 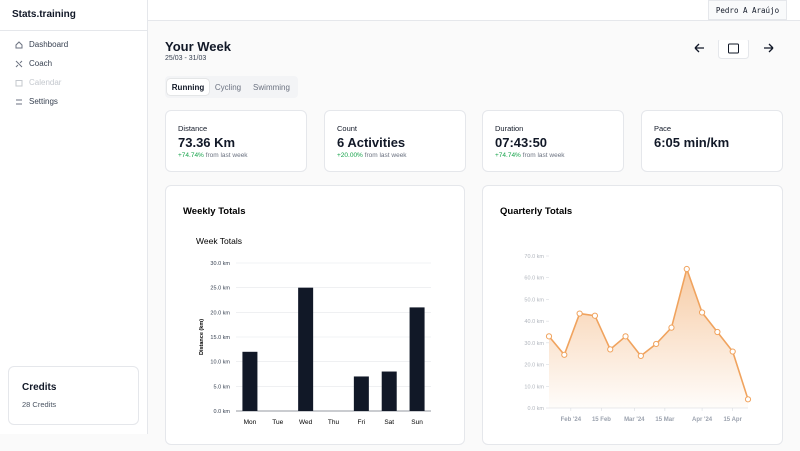 I want to click on stat-card: Count 6 Activities +20.00% from last week, so click(x=395, y=141).